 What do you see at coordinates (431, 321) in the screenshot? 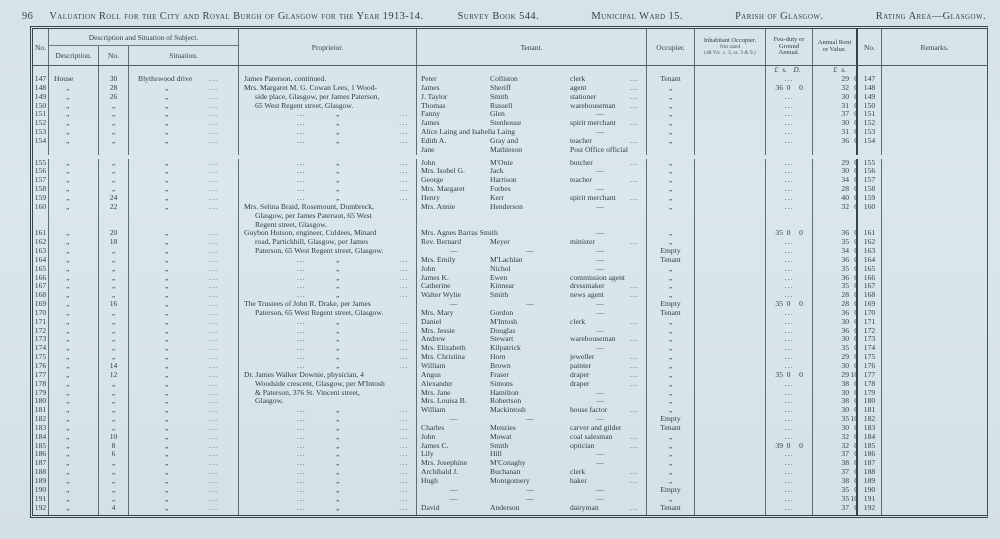
I see `tenant-forename: Daniel` at bounding box center [431, 321].